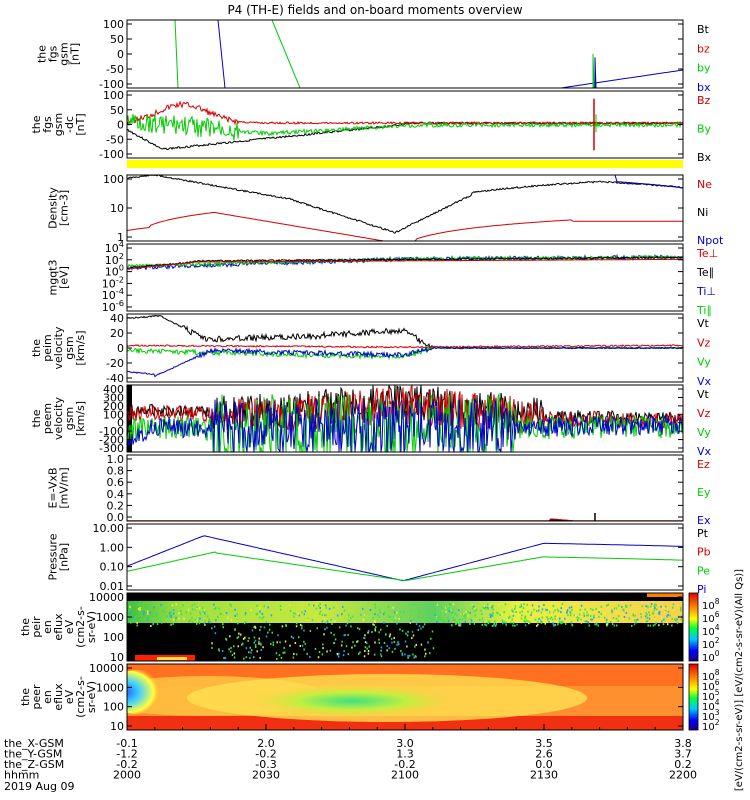 This screenshot has height=800, width=750. Describe the element at coordinates (112, 567) in the screenshot. I see `ytick-label: 0.10` at that location.